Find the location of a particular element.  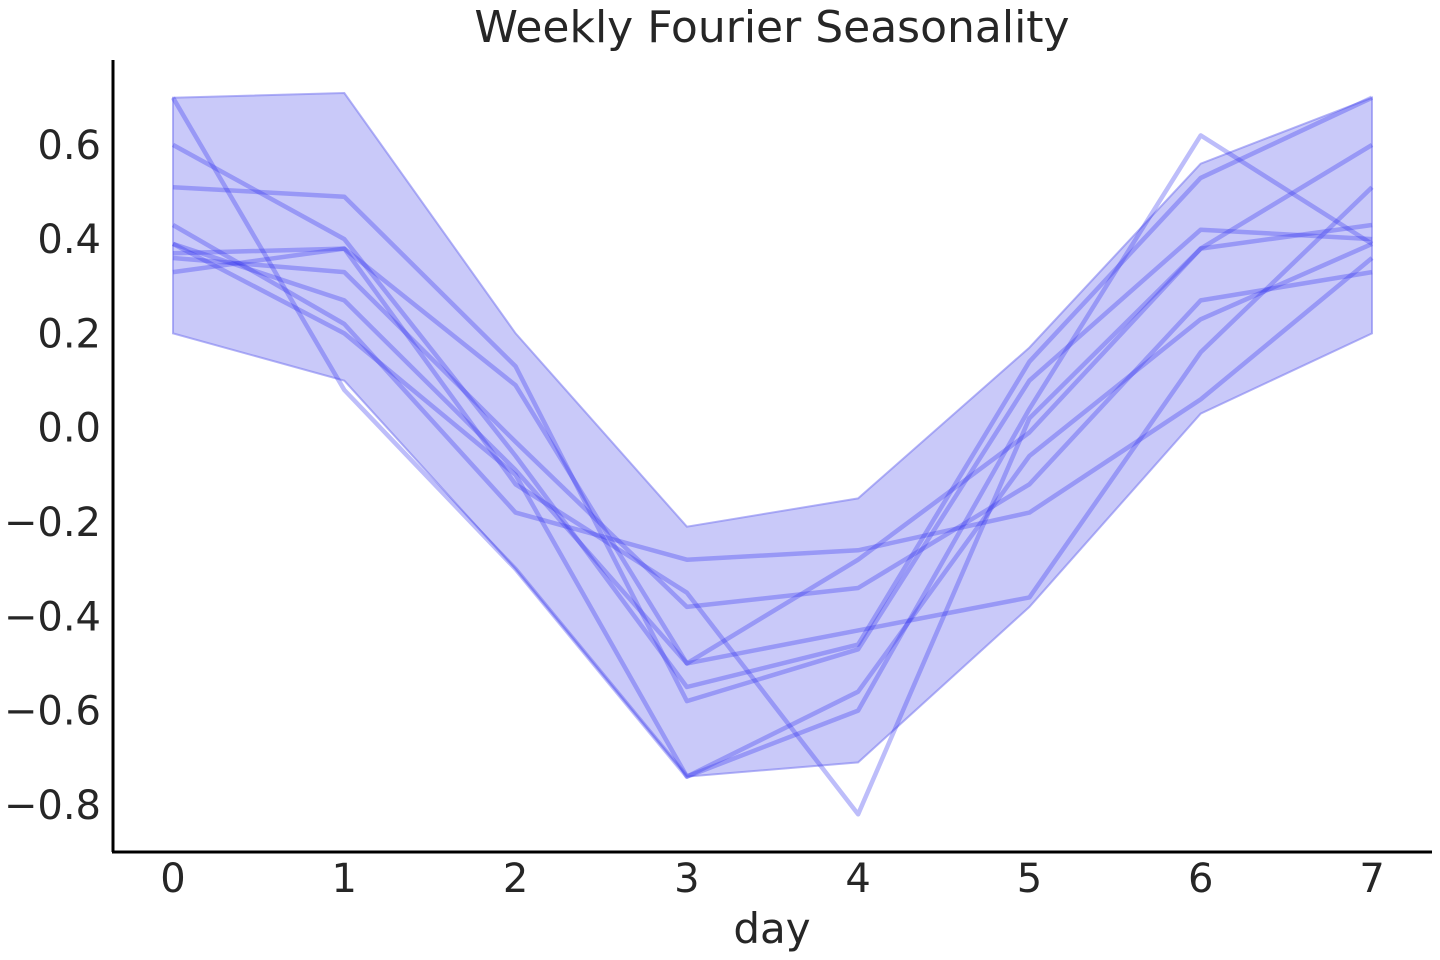

x-tick-label: 4 is located at coordinates (857, 879).